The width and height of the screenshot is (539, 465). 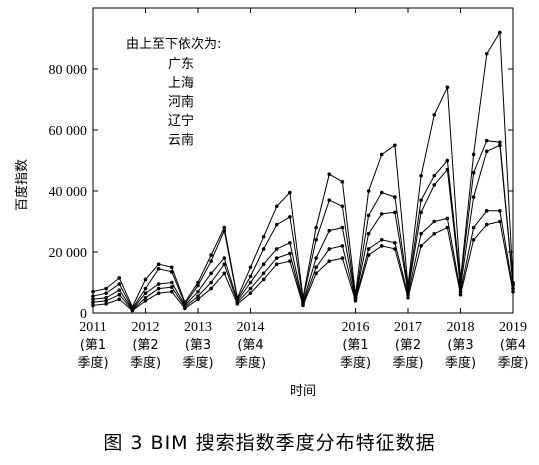 I want to click on x-tick-label: 2019, so click(x=513, y=327).